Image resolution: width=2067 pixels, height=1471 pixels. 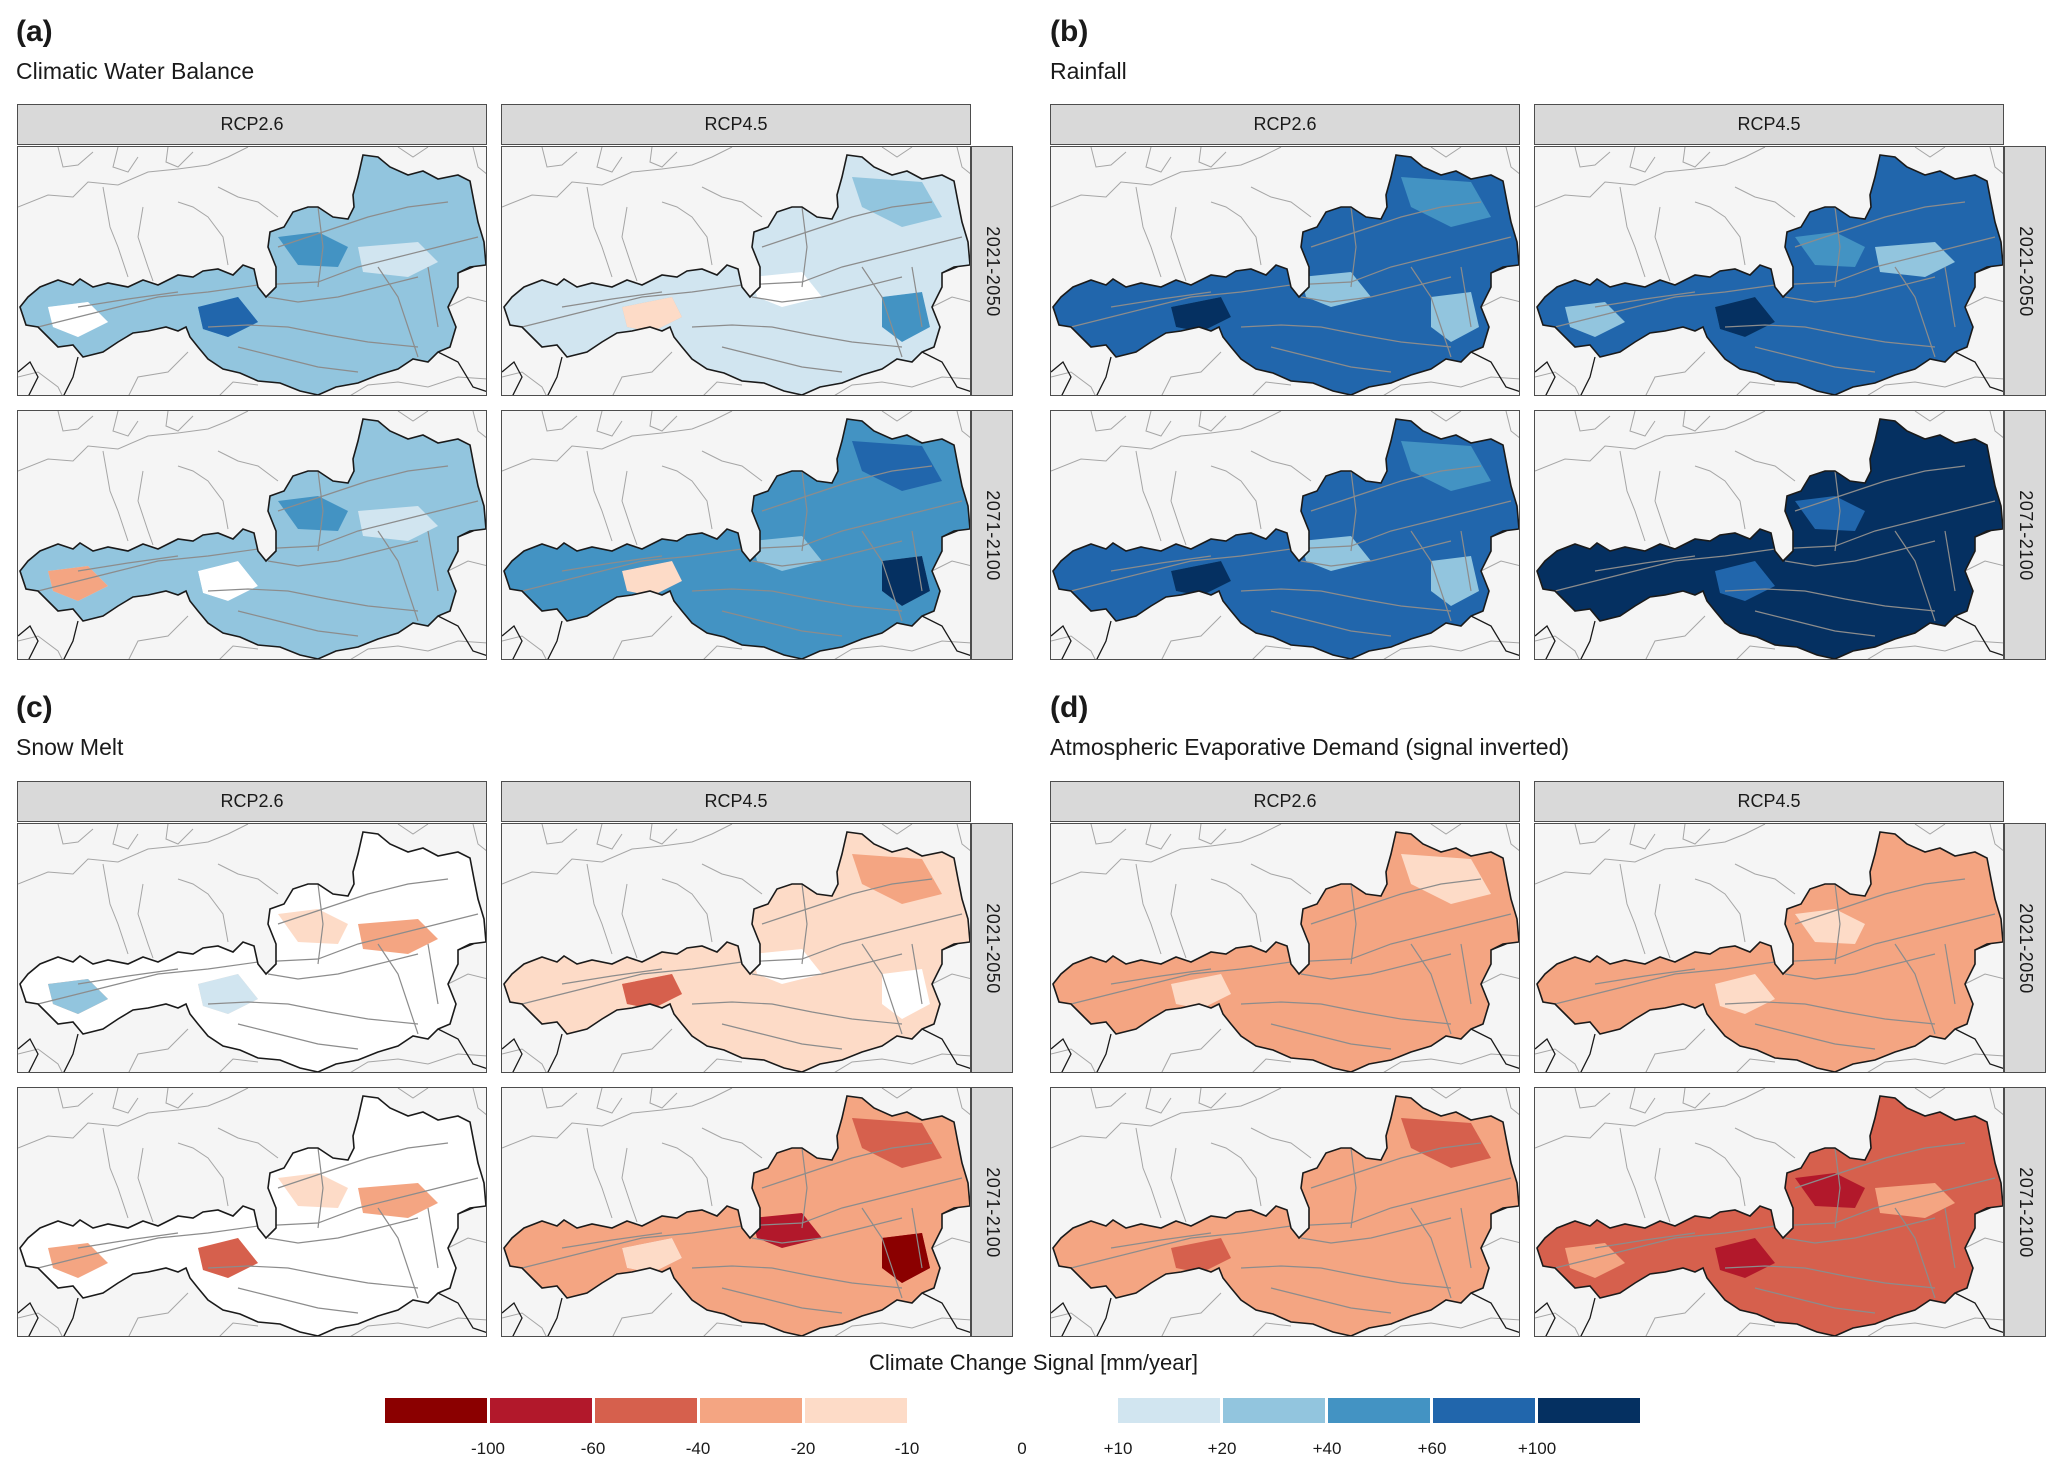 What do you see at coordinates (803, 1448) in the screenshot?
I see `legend-tick-label: -20` at bounding box center [803, 1448].